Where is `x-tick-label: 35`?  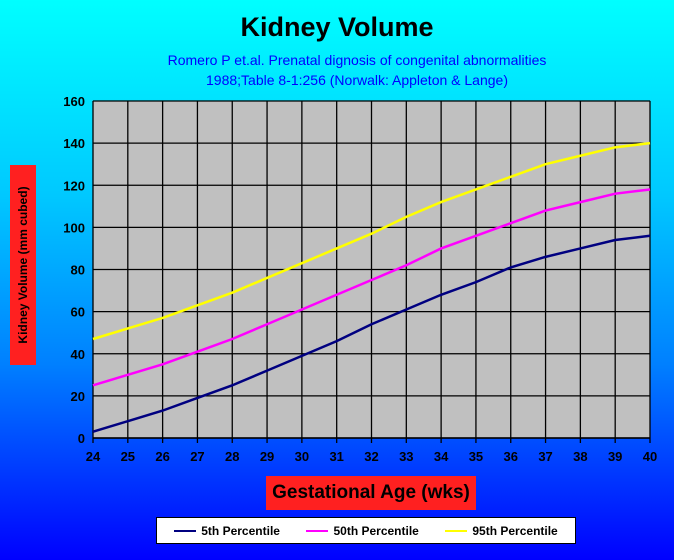
x-tick-label: 35 is located at coordinates (476, 456).